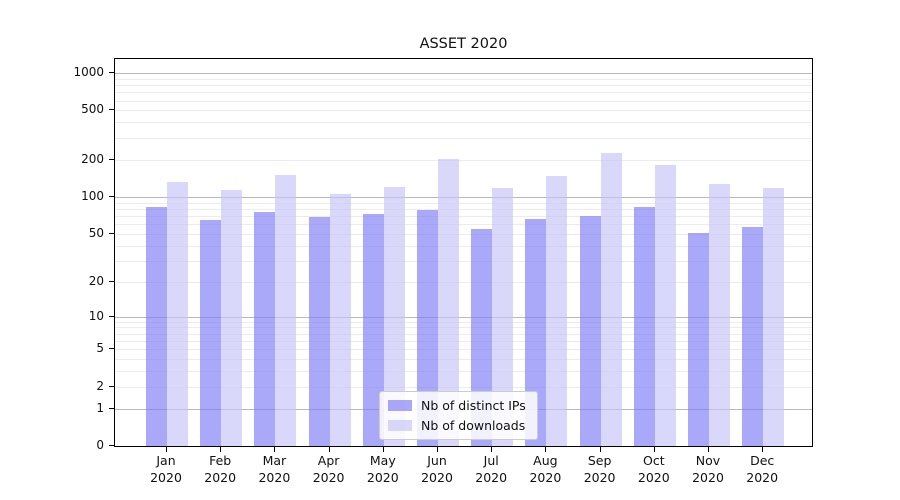 The image size is (900, 500). I want to click on chart-title: ASSET 2020, so click(463, 44).